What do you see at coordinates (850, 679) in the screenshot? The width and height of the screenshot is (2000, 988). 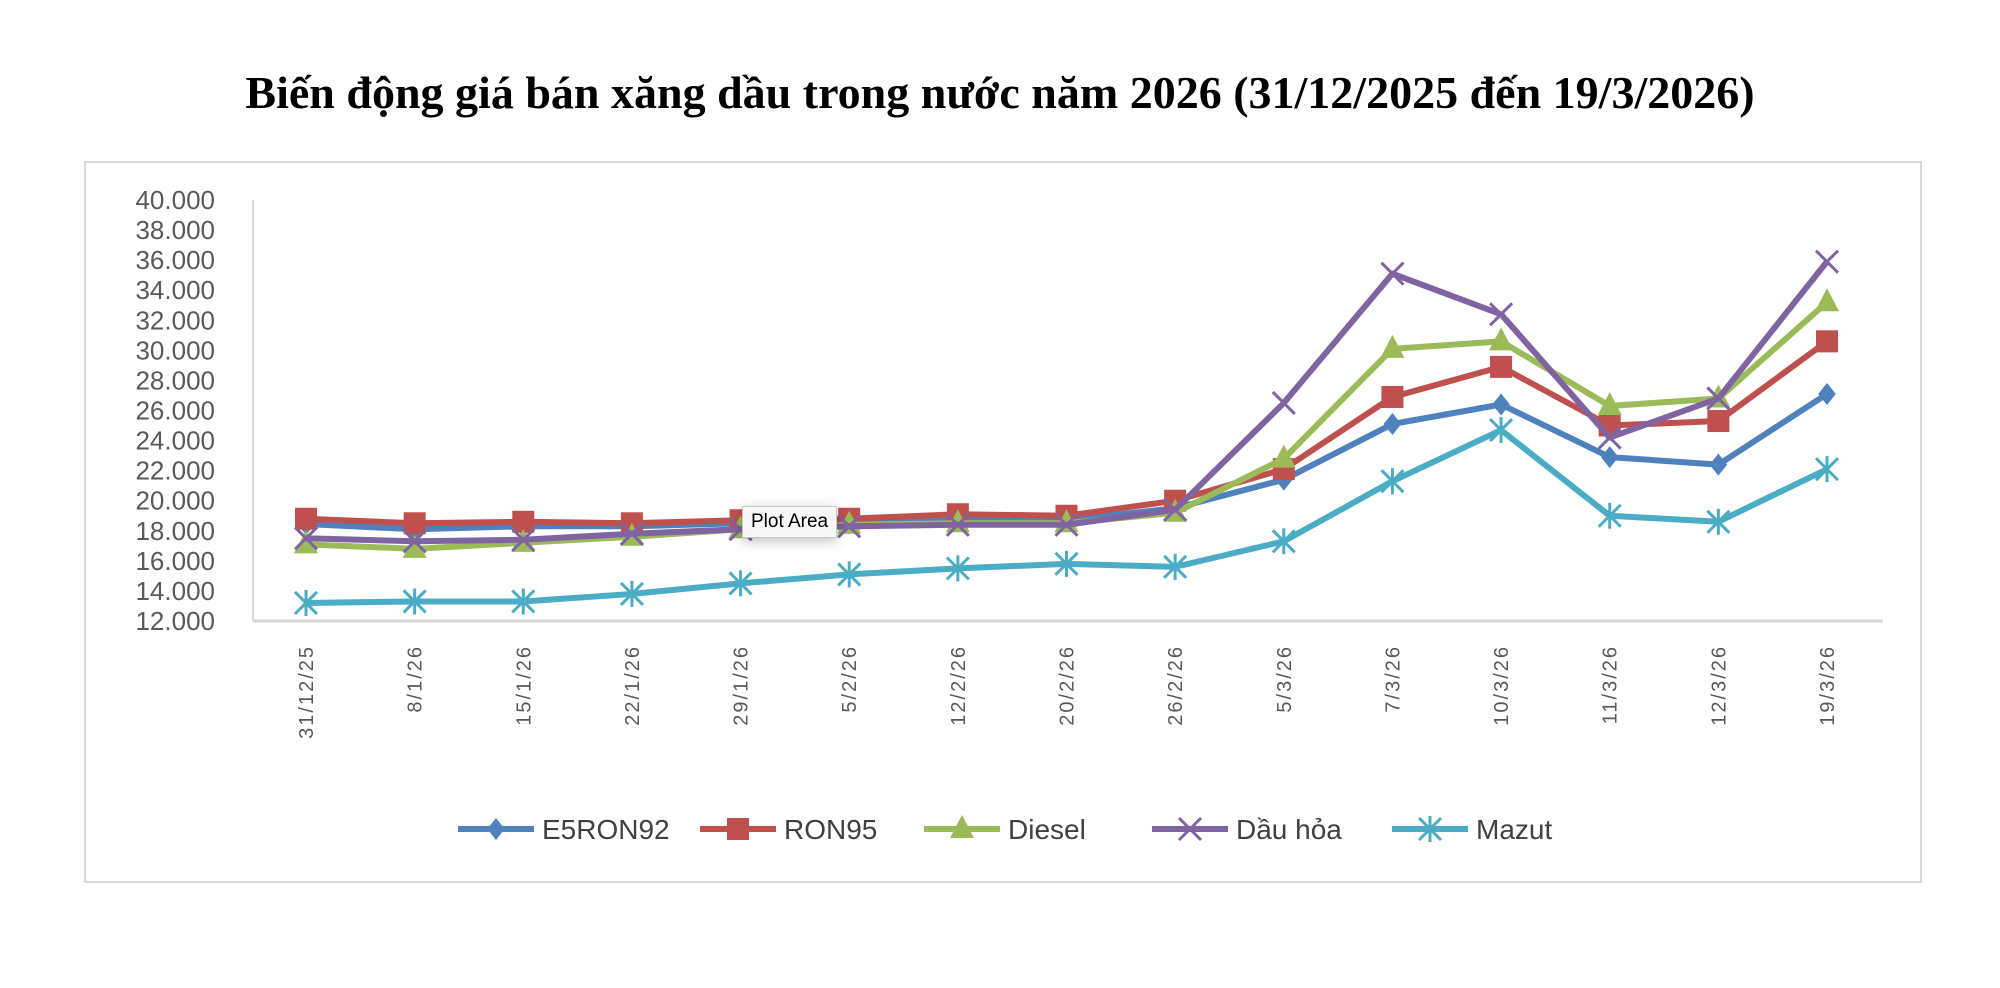 I see `x-tick-label: 5/2/26` at bounding box center [850, 679].